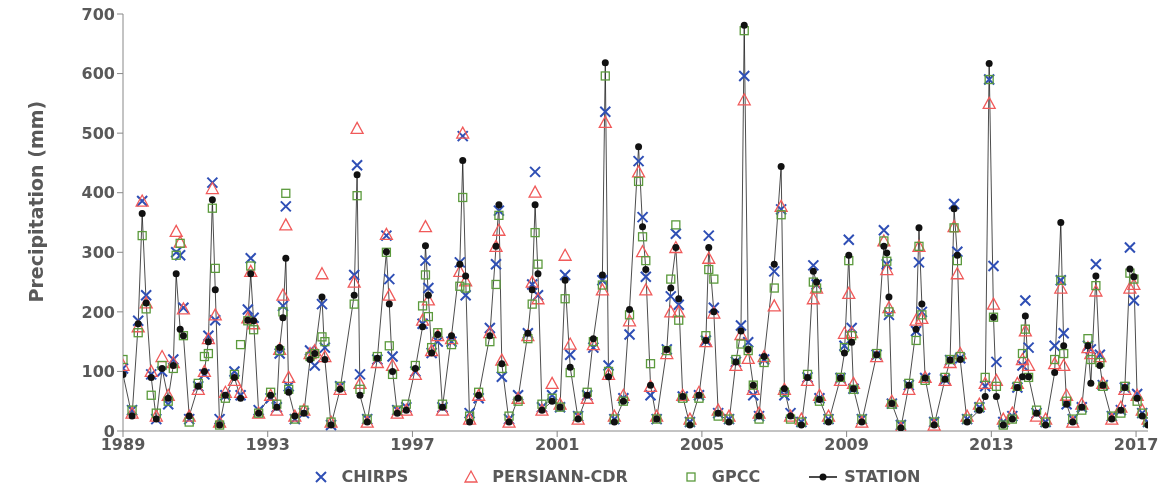 The width and height of the screenshot is (1176, 498). I want to click on legend-label: STATION, so click(882, 476).